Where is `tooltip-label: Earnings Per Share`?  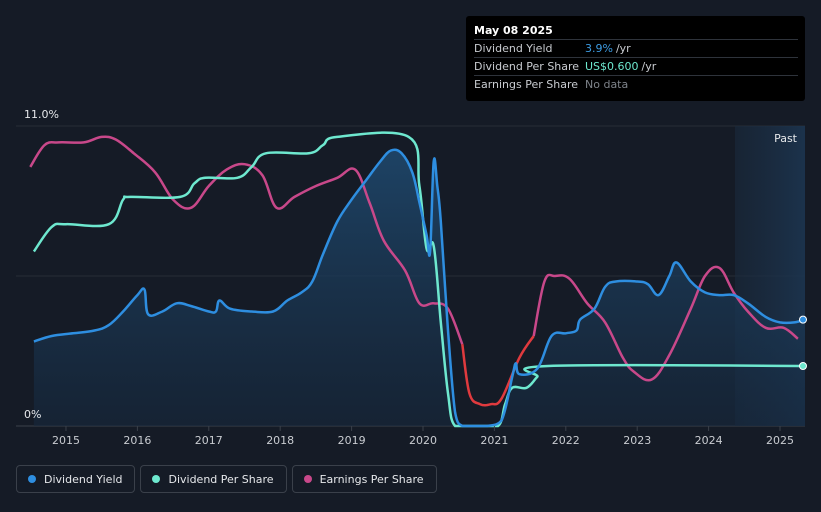 tooltip-label: Earnings Per Share is located at coordinates (526, 84).